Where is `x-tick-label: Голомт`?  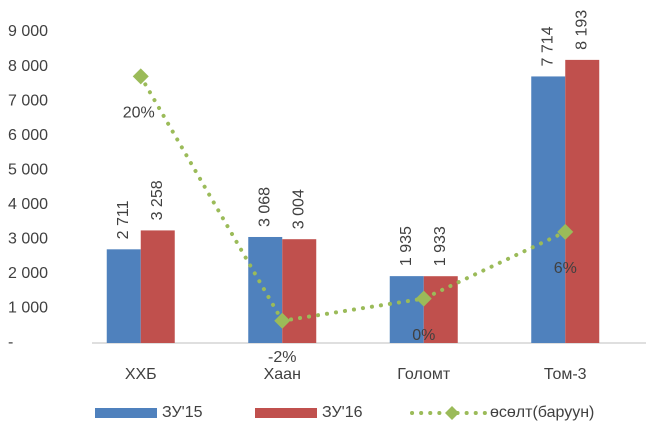
x-tick-label: Голомт is located at coordinates (424, 374).